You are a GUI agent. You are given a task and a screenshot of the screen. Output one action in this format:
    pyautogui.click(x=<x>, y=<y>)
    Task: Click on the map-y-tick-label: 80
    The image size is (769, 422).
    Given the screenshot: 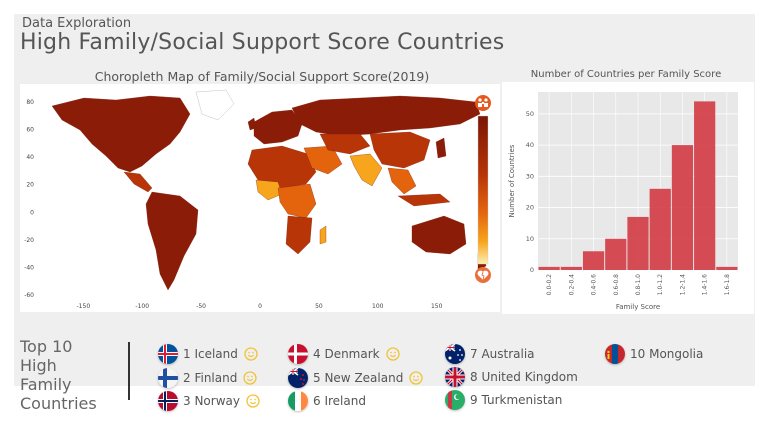 What is the action you would take?
    pyautogui.click(x=30, y=102)
    